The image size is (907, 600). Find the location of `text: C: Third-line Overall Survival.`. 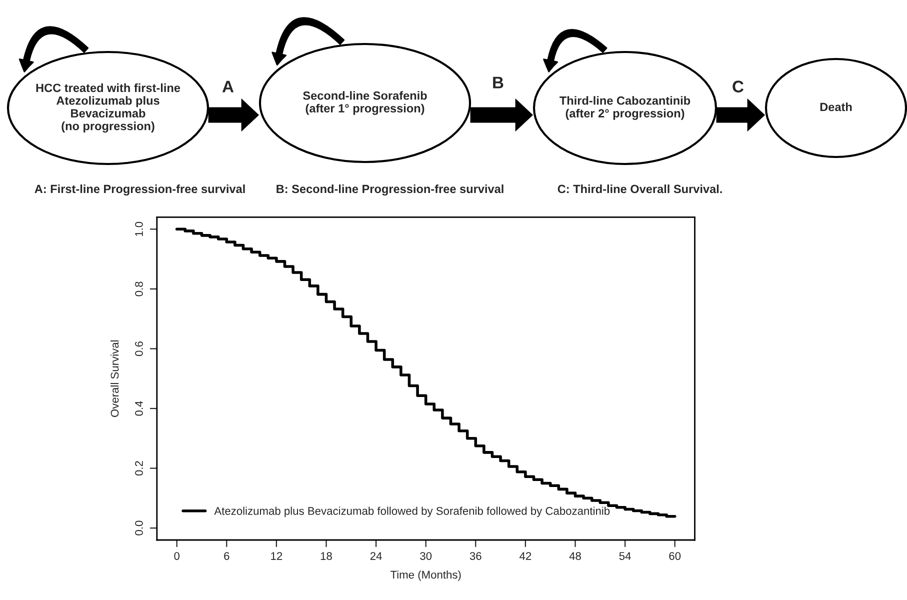

text: C: Third-line Overall Survival. is located at coordinates (640, 189).